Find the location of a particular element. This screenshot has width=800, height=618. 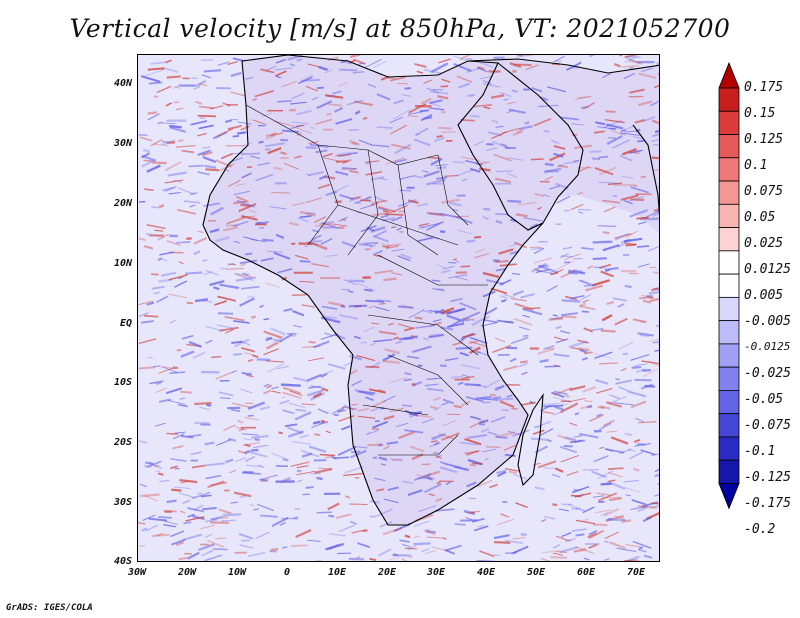

colorbar-segment is located at coordinates (729, 99).